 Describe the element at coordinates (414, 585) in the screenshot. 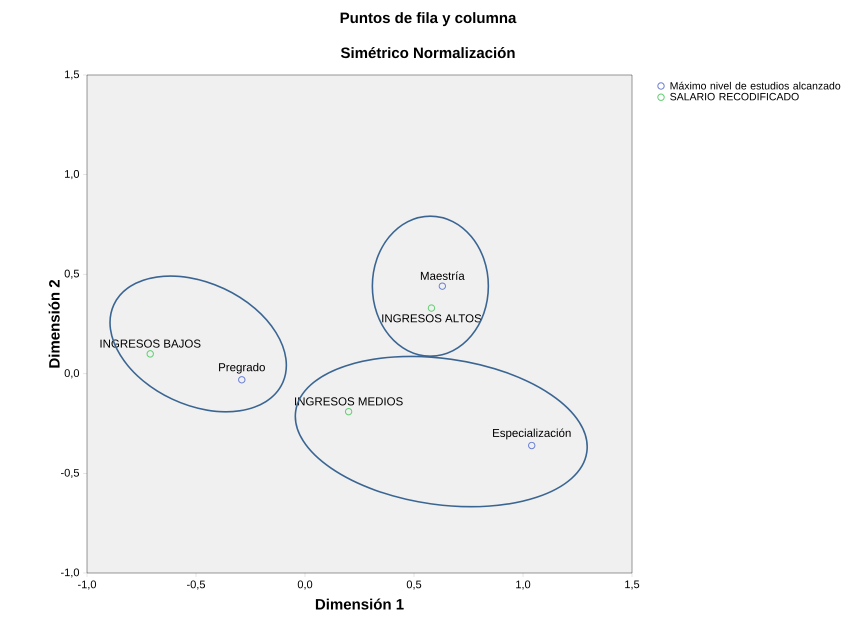

I see `x-tick-label: 0,5` at that location.